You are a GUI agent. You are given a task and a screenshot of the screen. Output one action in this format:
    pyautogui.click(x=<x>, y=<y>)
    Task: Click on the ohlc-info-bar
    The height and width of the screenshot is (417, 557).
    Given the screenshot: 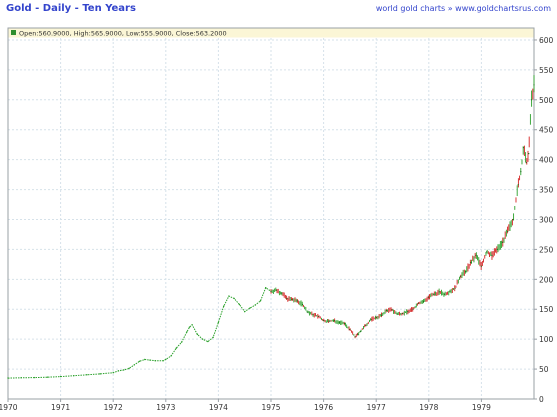 What is the action you would take?
    pyautogui.click(x=271, y=33)
    